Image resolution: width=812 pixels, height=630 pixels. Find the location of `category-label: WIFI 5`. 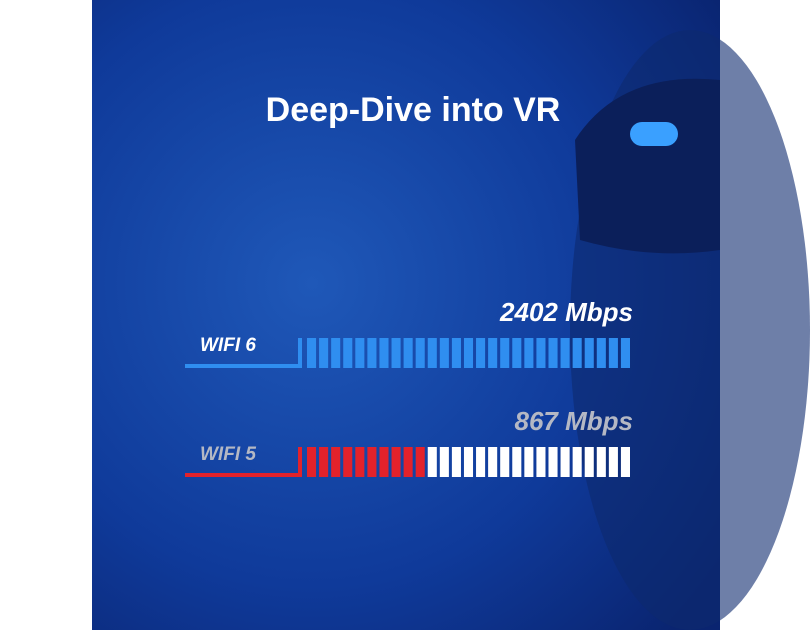

category-label: WIFI 5 is located at coordinates (228, 454).